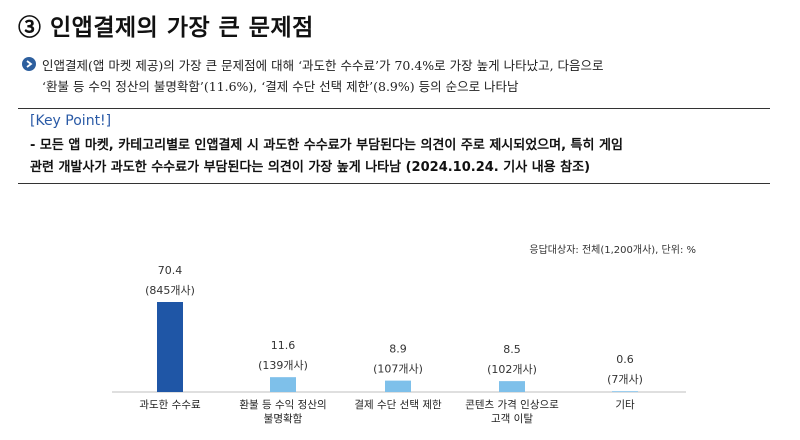 The width and height of the screenshot is (800, 440). Describe the element at coordinates (283, 365) in the screenshot. I see `data-label-count: (139개사)` at that location.